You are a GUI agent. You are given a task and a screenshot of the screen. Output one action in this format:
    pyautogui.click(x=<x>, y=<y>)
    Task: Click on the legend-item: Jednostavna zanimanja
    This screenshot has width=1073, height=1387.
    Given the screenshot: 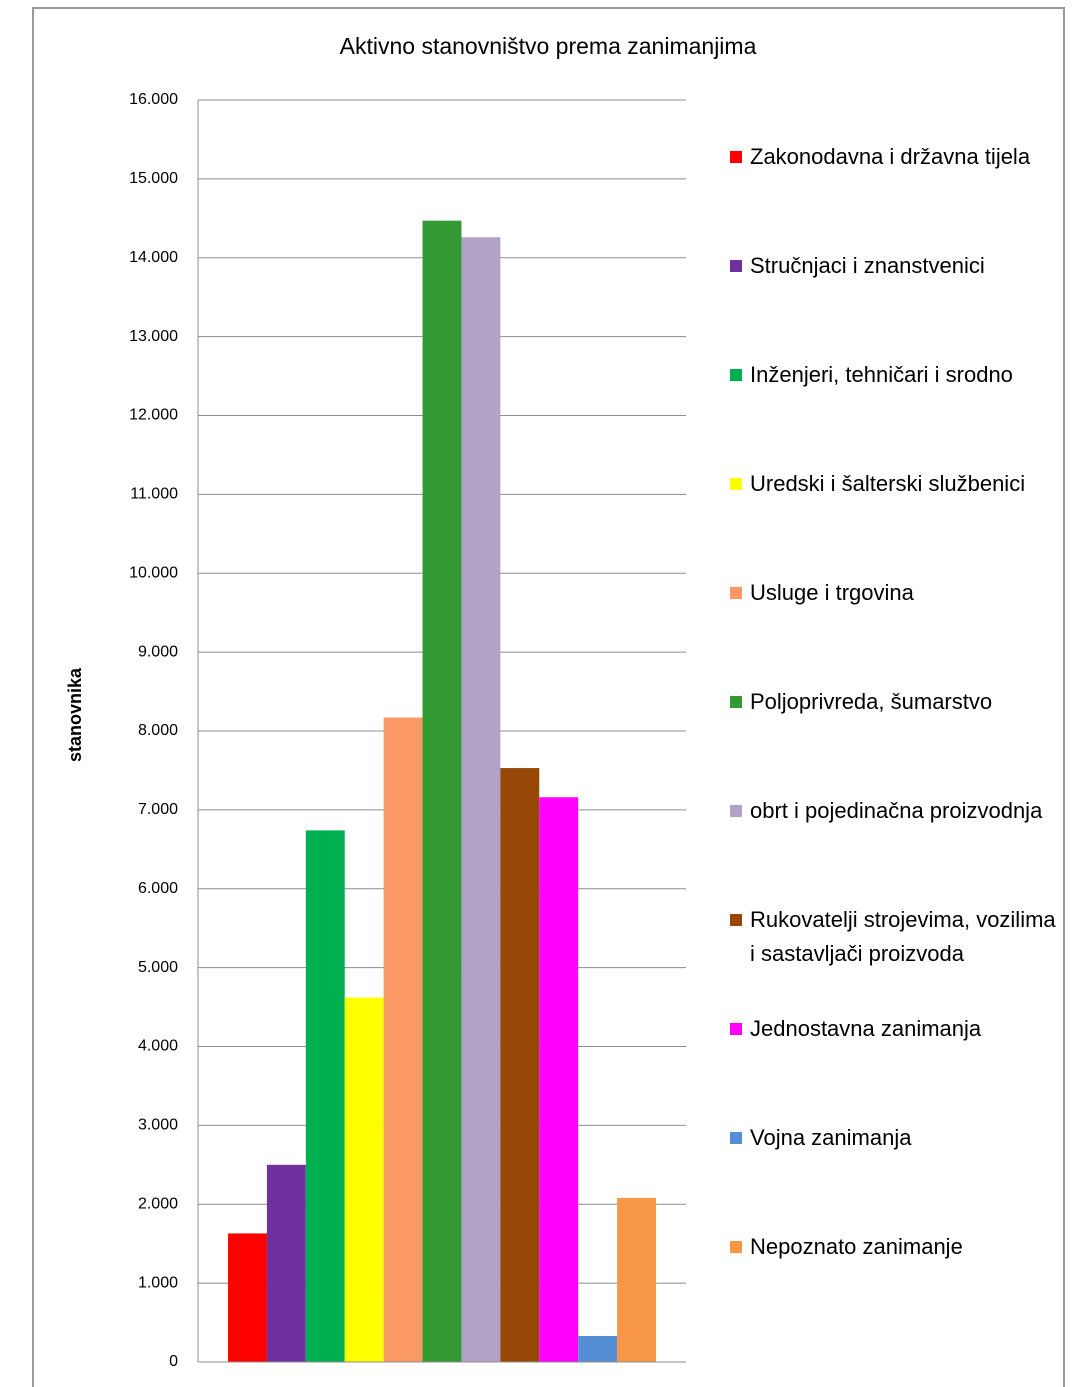 What is the action you would take?
    pyautogui.click(x=897, y=1029)
    